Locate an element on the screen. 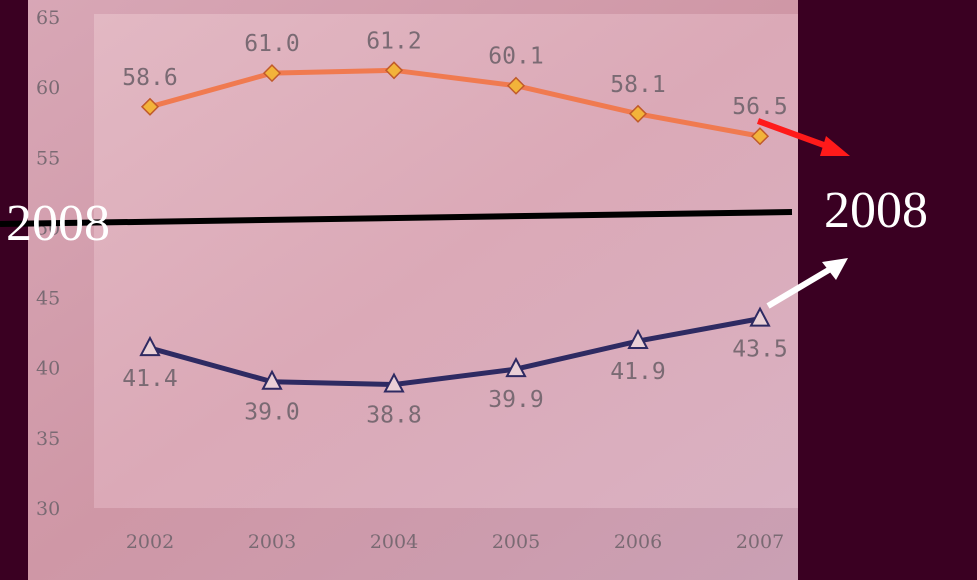 The image size is (977, 580). data-label: 58.6 is located at coordinates (149, 78).